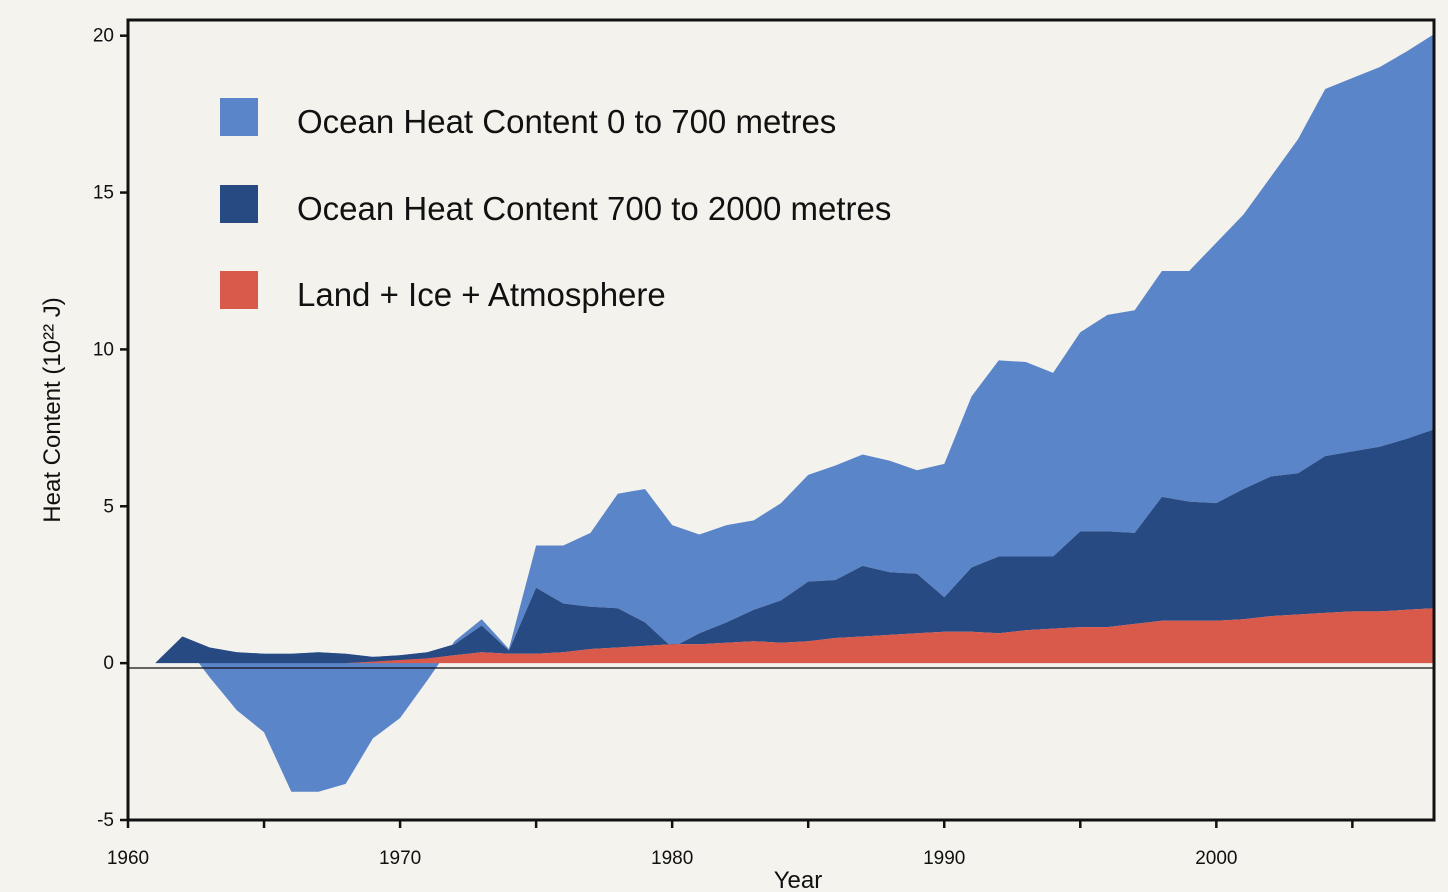 The image size is (1448, 892). What do you see at coordinates (108, 506) in the screenshot?
I see `y-tick-label: 5` at bounding box center [108, 506].